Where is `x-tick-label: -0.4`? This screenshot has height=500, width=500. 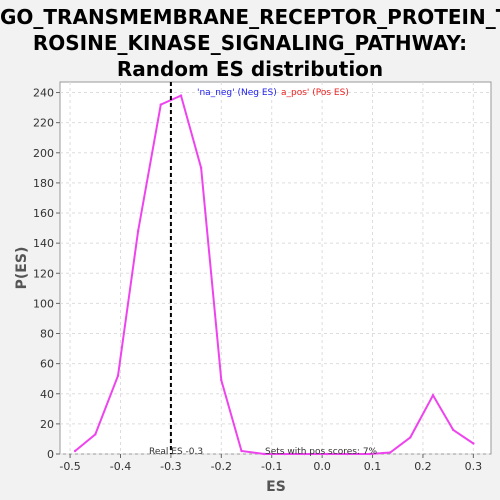
x-tick-label: -0.4 is located at coordinates (120, 466).